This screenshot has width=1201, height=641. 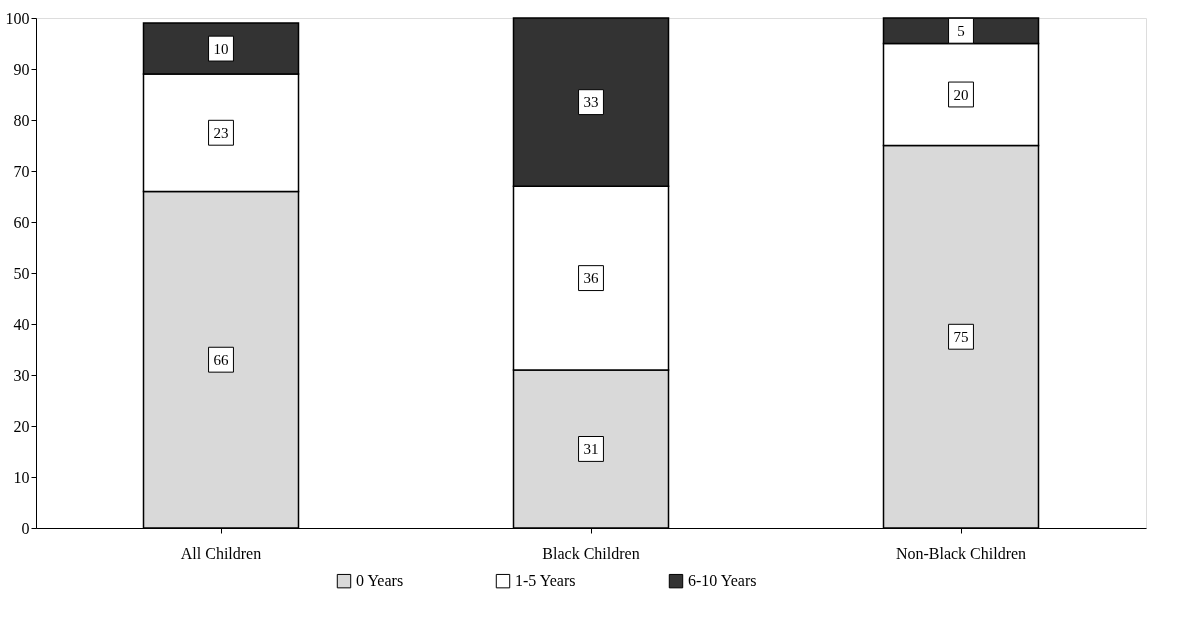 What do you see at coordinates (21, 375) in the screenshot?
I see `y-tick-label: 30` at bounding box center [21, 375].